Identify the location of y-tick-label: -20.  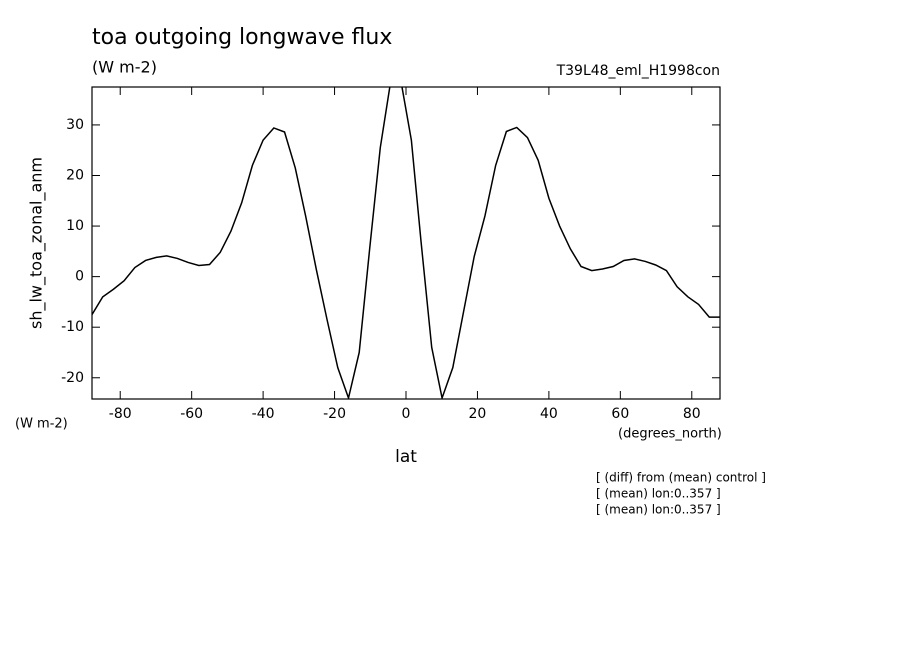
(72, 378).